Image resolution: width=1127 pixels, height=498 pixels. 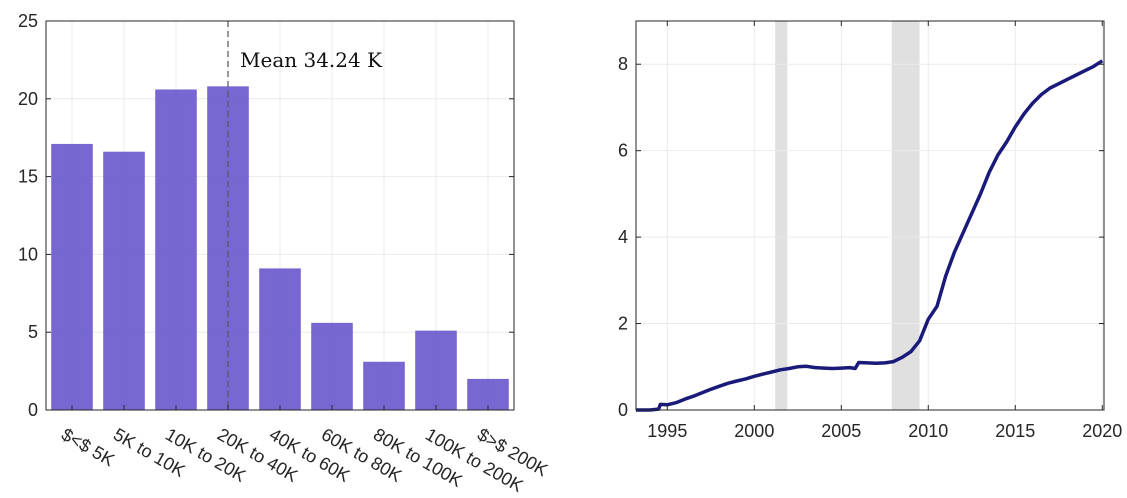 I want to click on y-tick-label: 10, so click(x=28, y=254).